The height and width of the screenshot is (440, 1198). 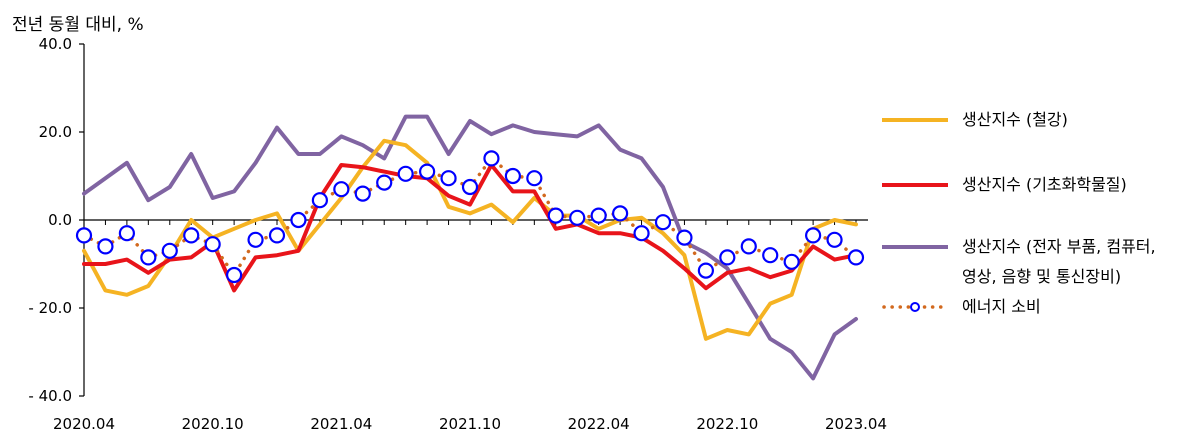 What do you see at coordinates (470, 424) in the screenshot?
I see `x-tick-label: 2021.10` at bounding box center [470, 424].